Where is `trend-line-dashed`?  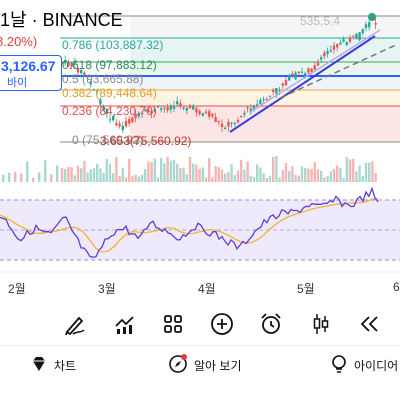
trend-line-dashed is located at coordinates (339, 71).